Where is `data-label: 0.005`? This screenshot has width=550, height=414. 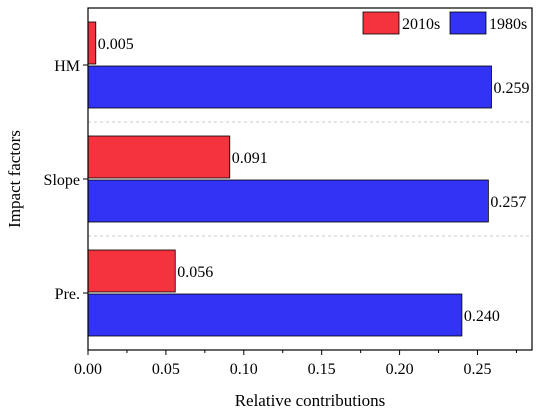 data-label: 0.005 is located at coordinates (116, 44).